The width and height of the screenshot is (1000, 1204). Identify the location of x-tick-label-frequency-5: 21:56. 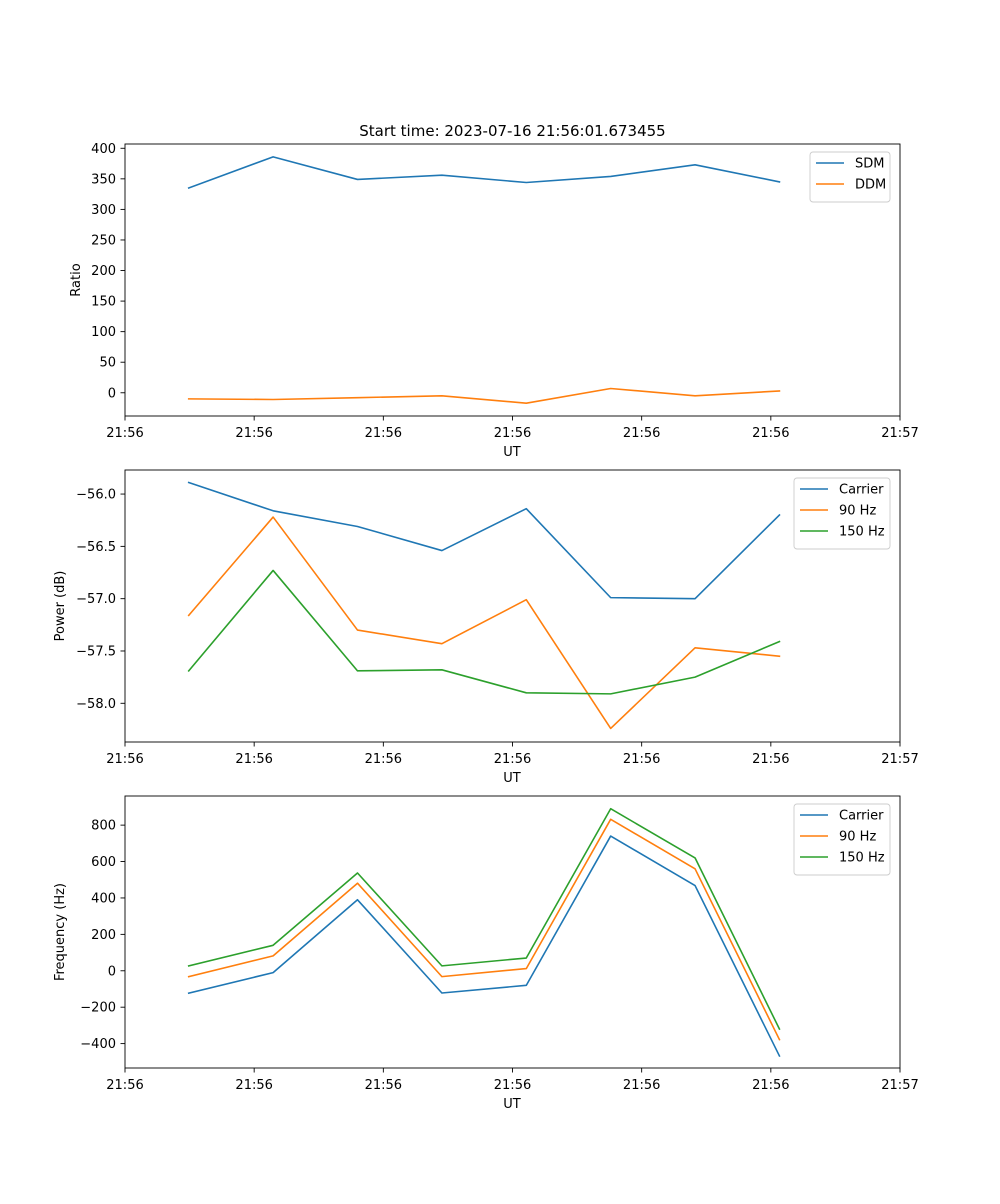
(770, 1085).